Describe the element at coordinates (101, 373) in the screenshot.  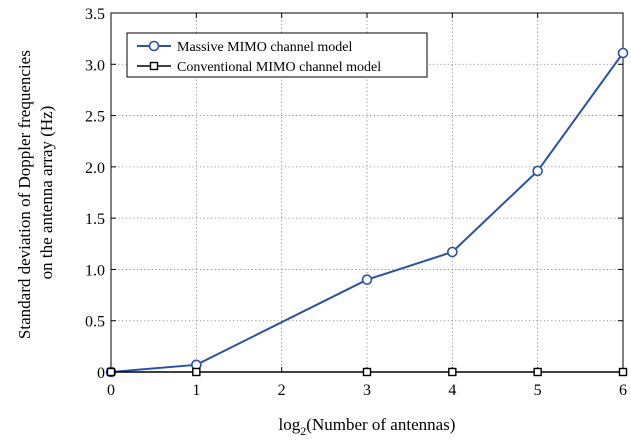
I see `y-tick-label: 0` at that location.